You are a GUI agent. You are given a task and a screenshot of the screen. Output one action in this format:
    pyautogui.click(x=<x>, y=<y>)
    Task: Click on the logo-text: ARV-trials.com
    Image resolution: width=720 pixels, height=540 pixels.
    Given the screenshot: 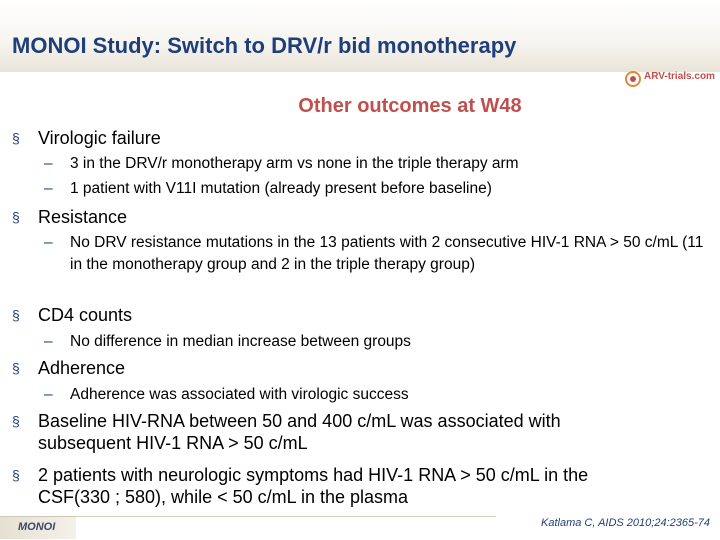 What is the action you would take?
    pyautogui.click(x=679, y=76)
    